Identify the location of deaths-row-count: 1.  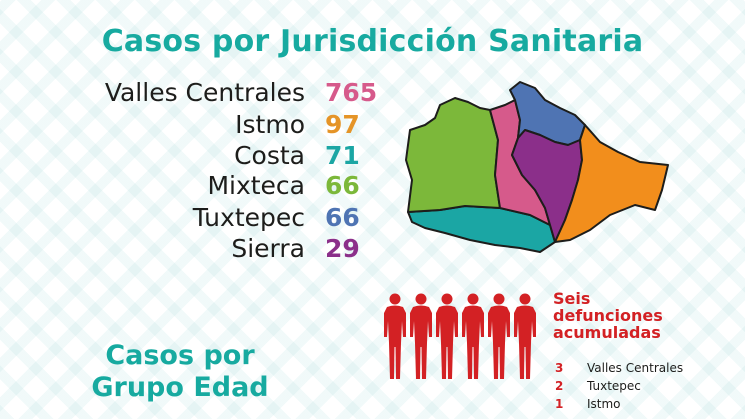
(559, 404).